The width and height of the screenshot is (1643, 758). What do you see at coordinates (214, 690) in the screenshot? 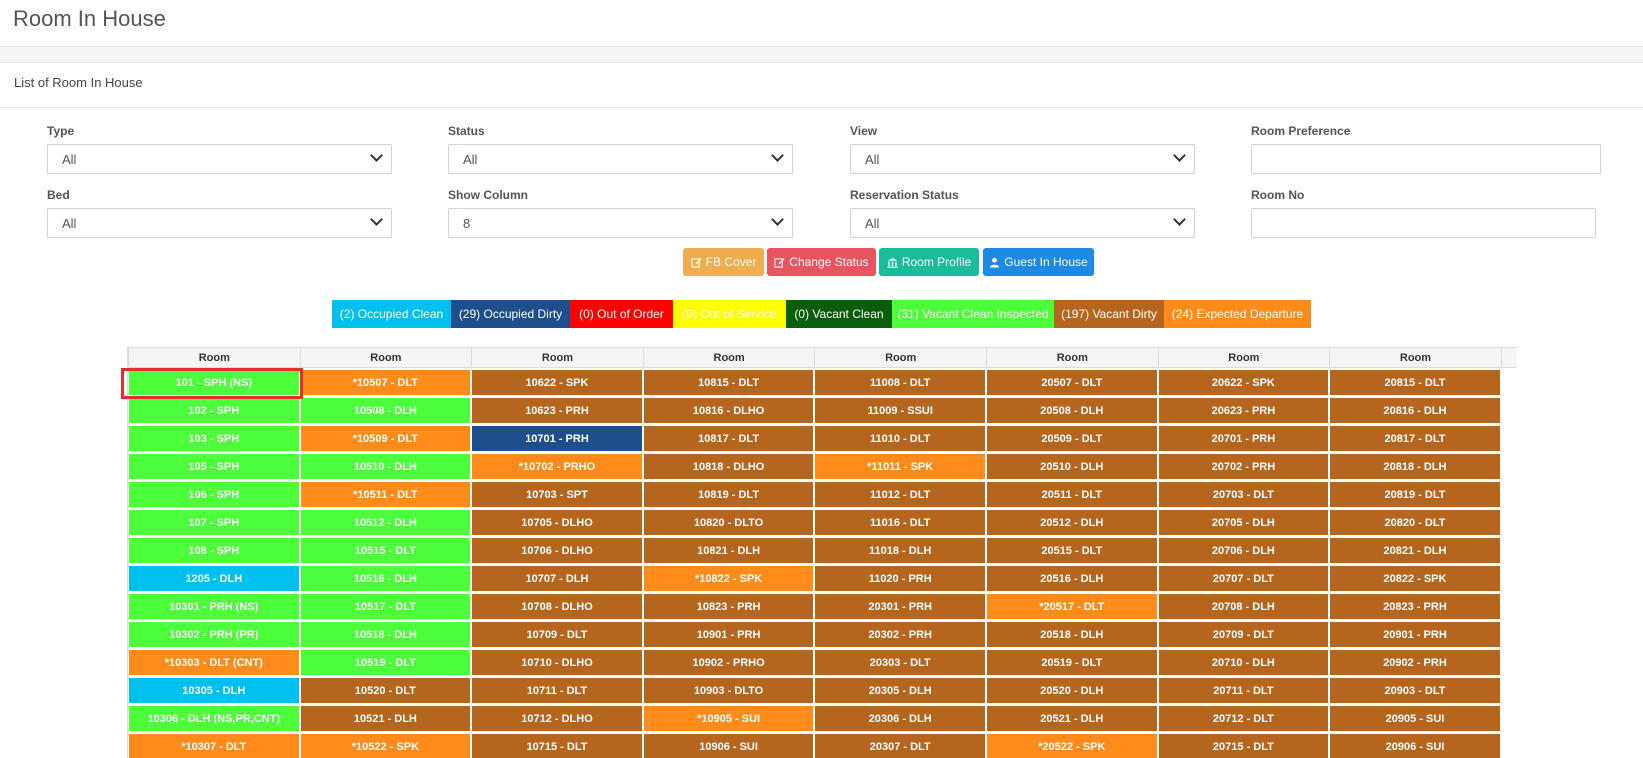
I see `room-cell: 10305 - DLH` at bounding box center [214, 690].